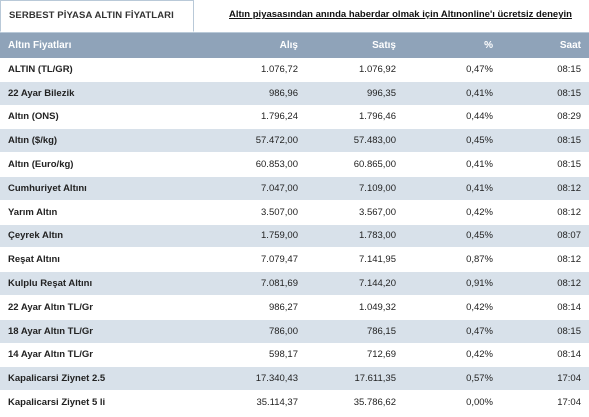  What do you see at coordinates (355, 307) in the screenshot?
I see `sell-price: 1.049,32` at bounding box center [355, 307].